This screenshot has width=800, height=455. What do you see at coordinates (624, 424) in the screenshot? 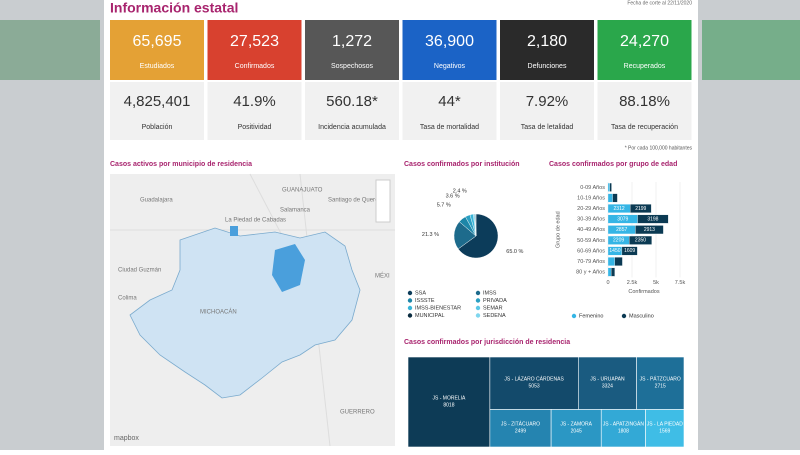
I see `treemap-label: JS - APATZINGÁN` at bounding box center [624, 424].